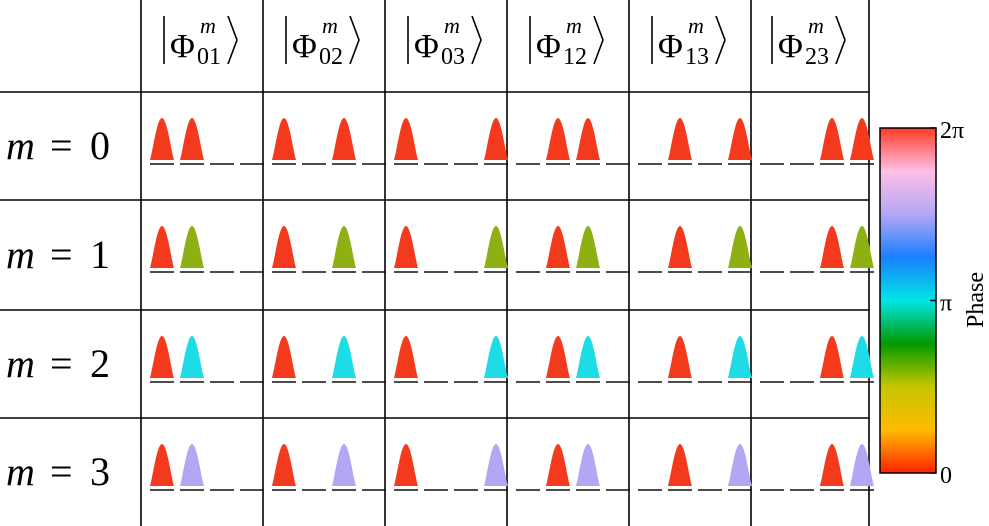 The image size is (989, 526). Describe the element at coordinates (952, 131) in the screenshot. I see `colorbar-tick-label: 2π` at that location.